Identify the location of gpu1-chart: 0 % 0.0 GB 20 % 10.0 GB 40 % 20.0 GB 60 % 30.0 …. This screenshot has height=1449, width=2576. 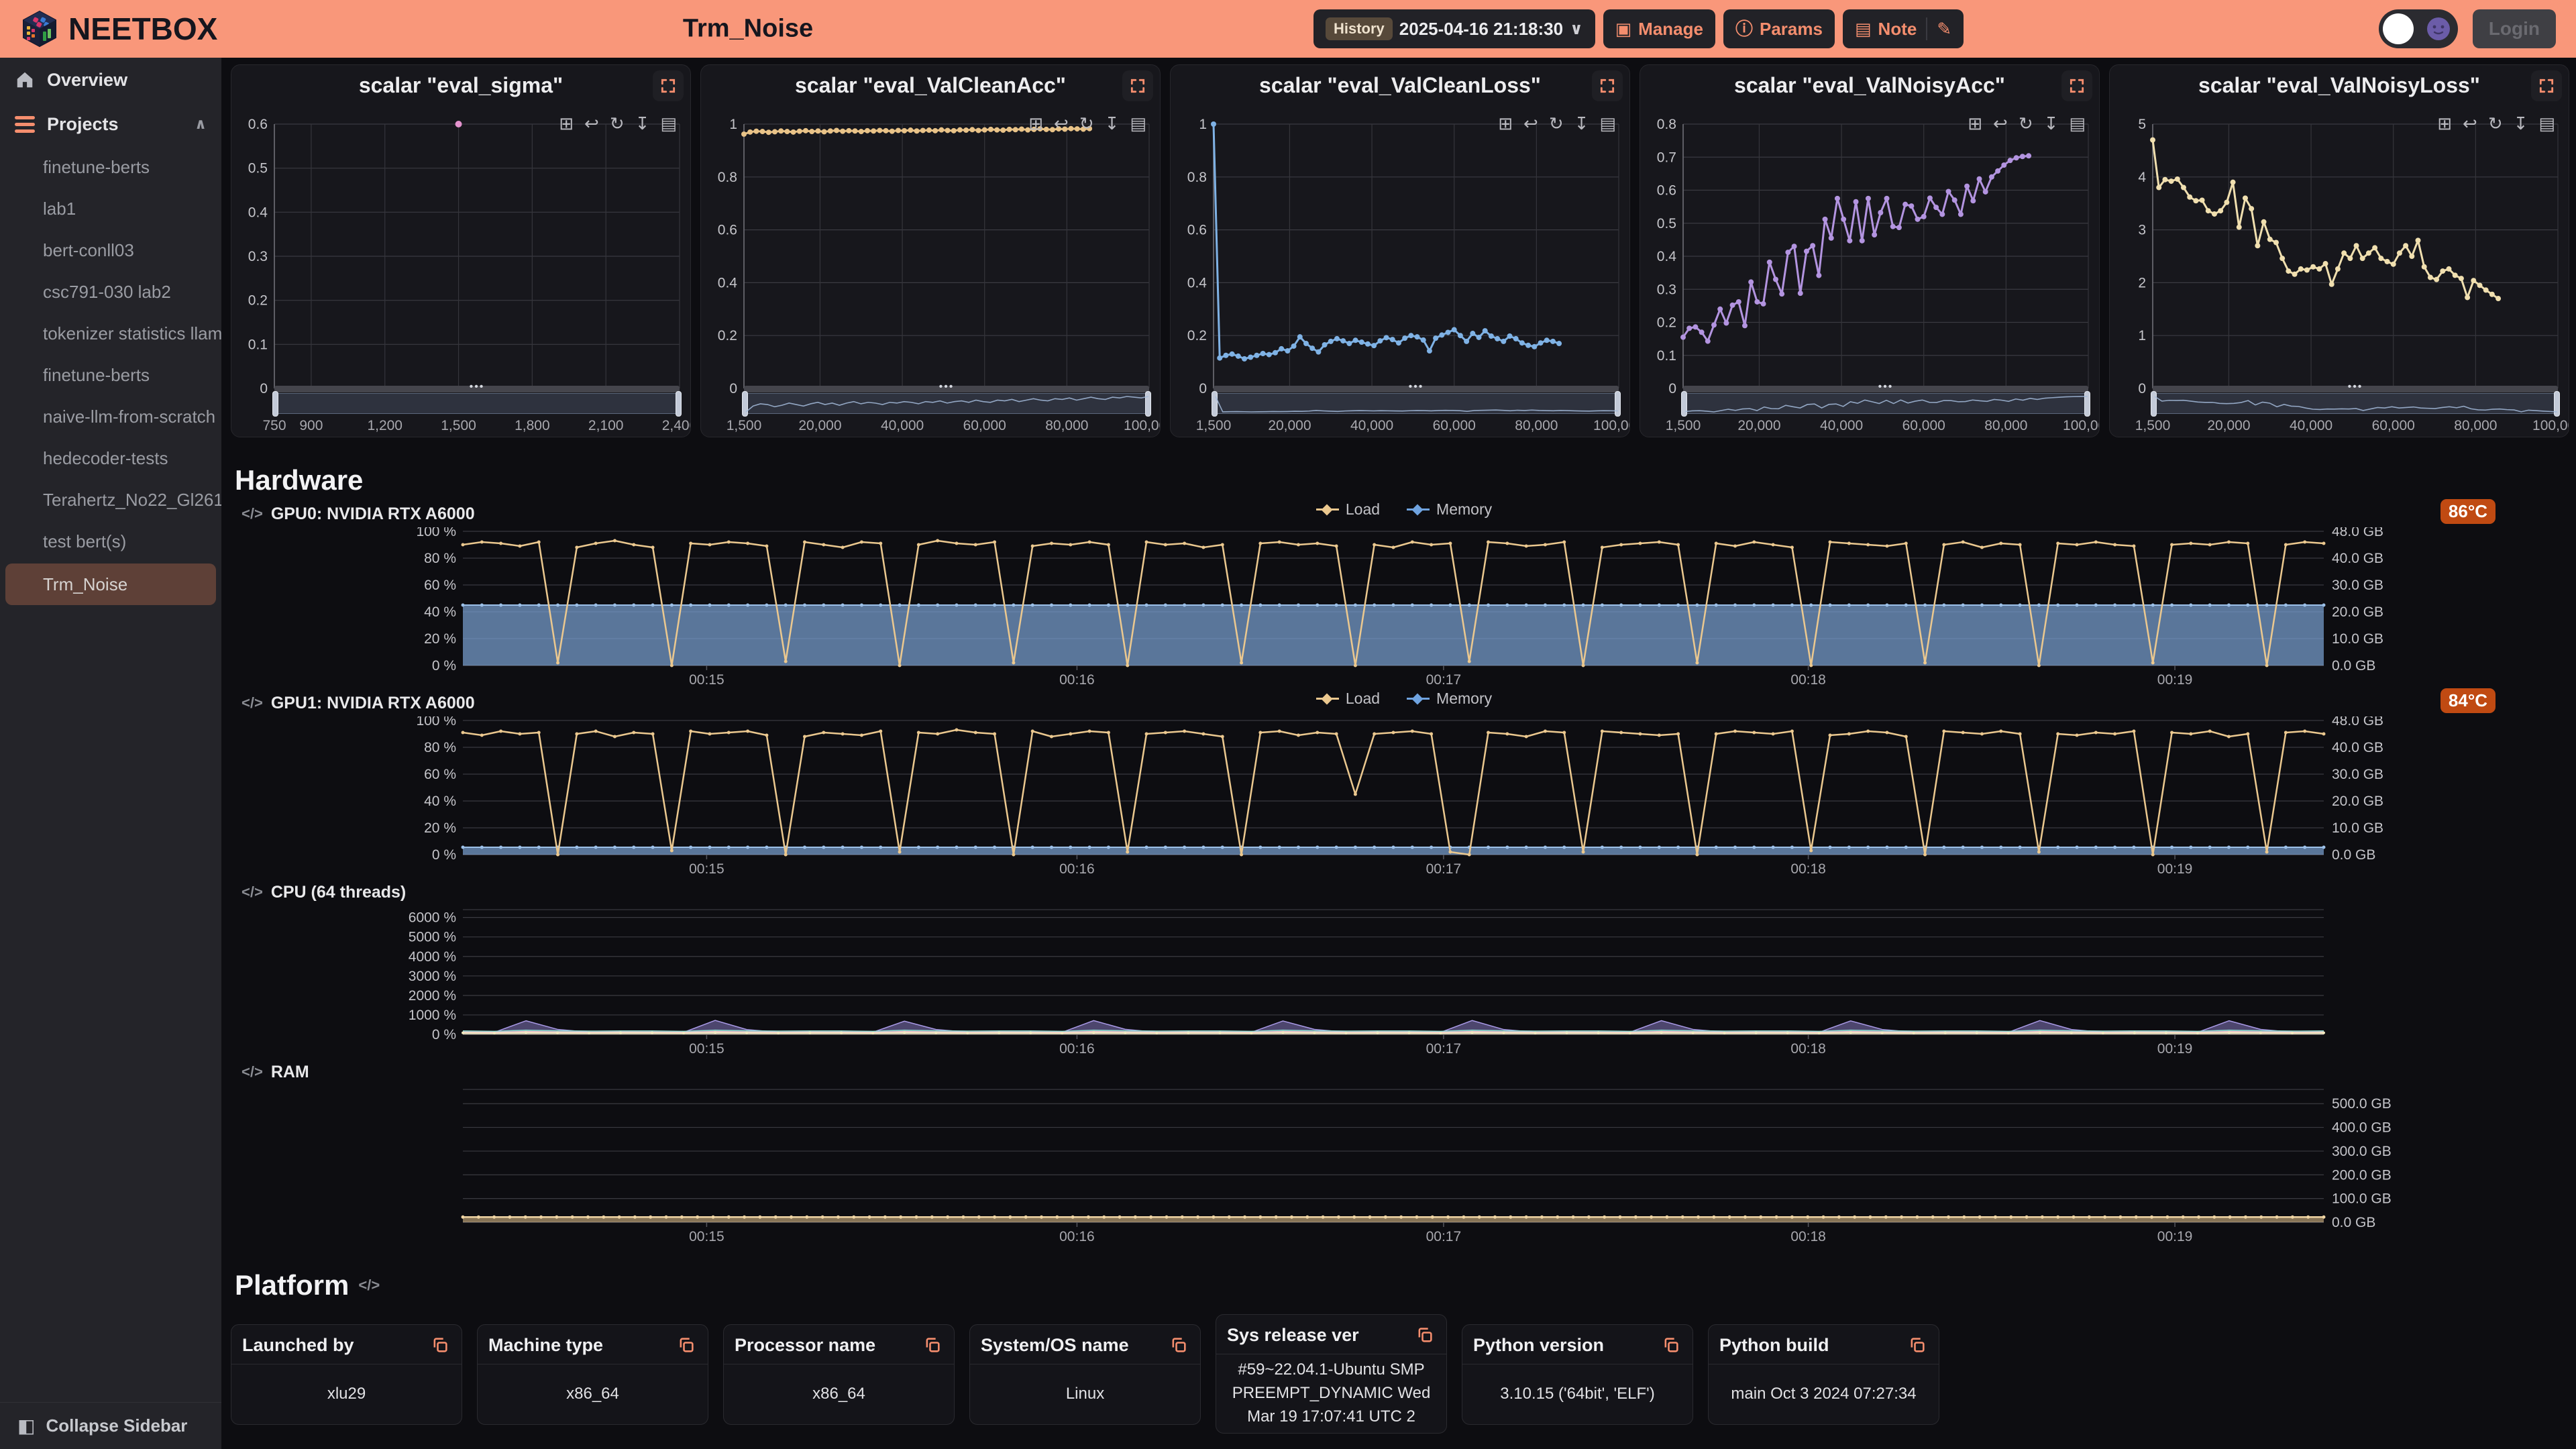
(1314, 796).